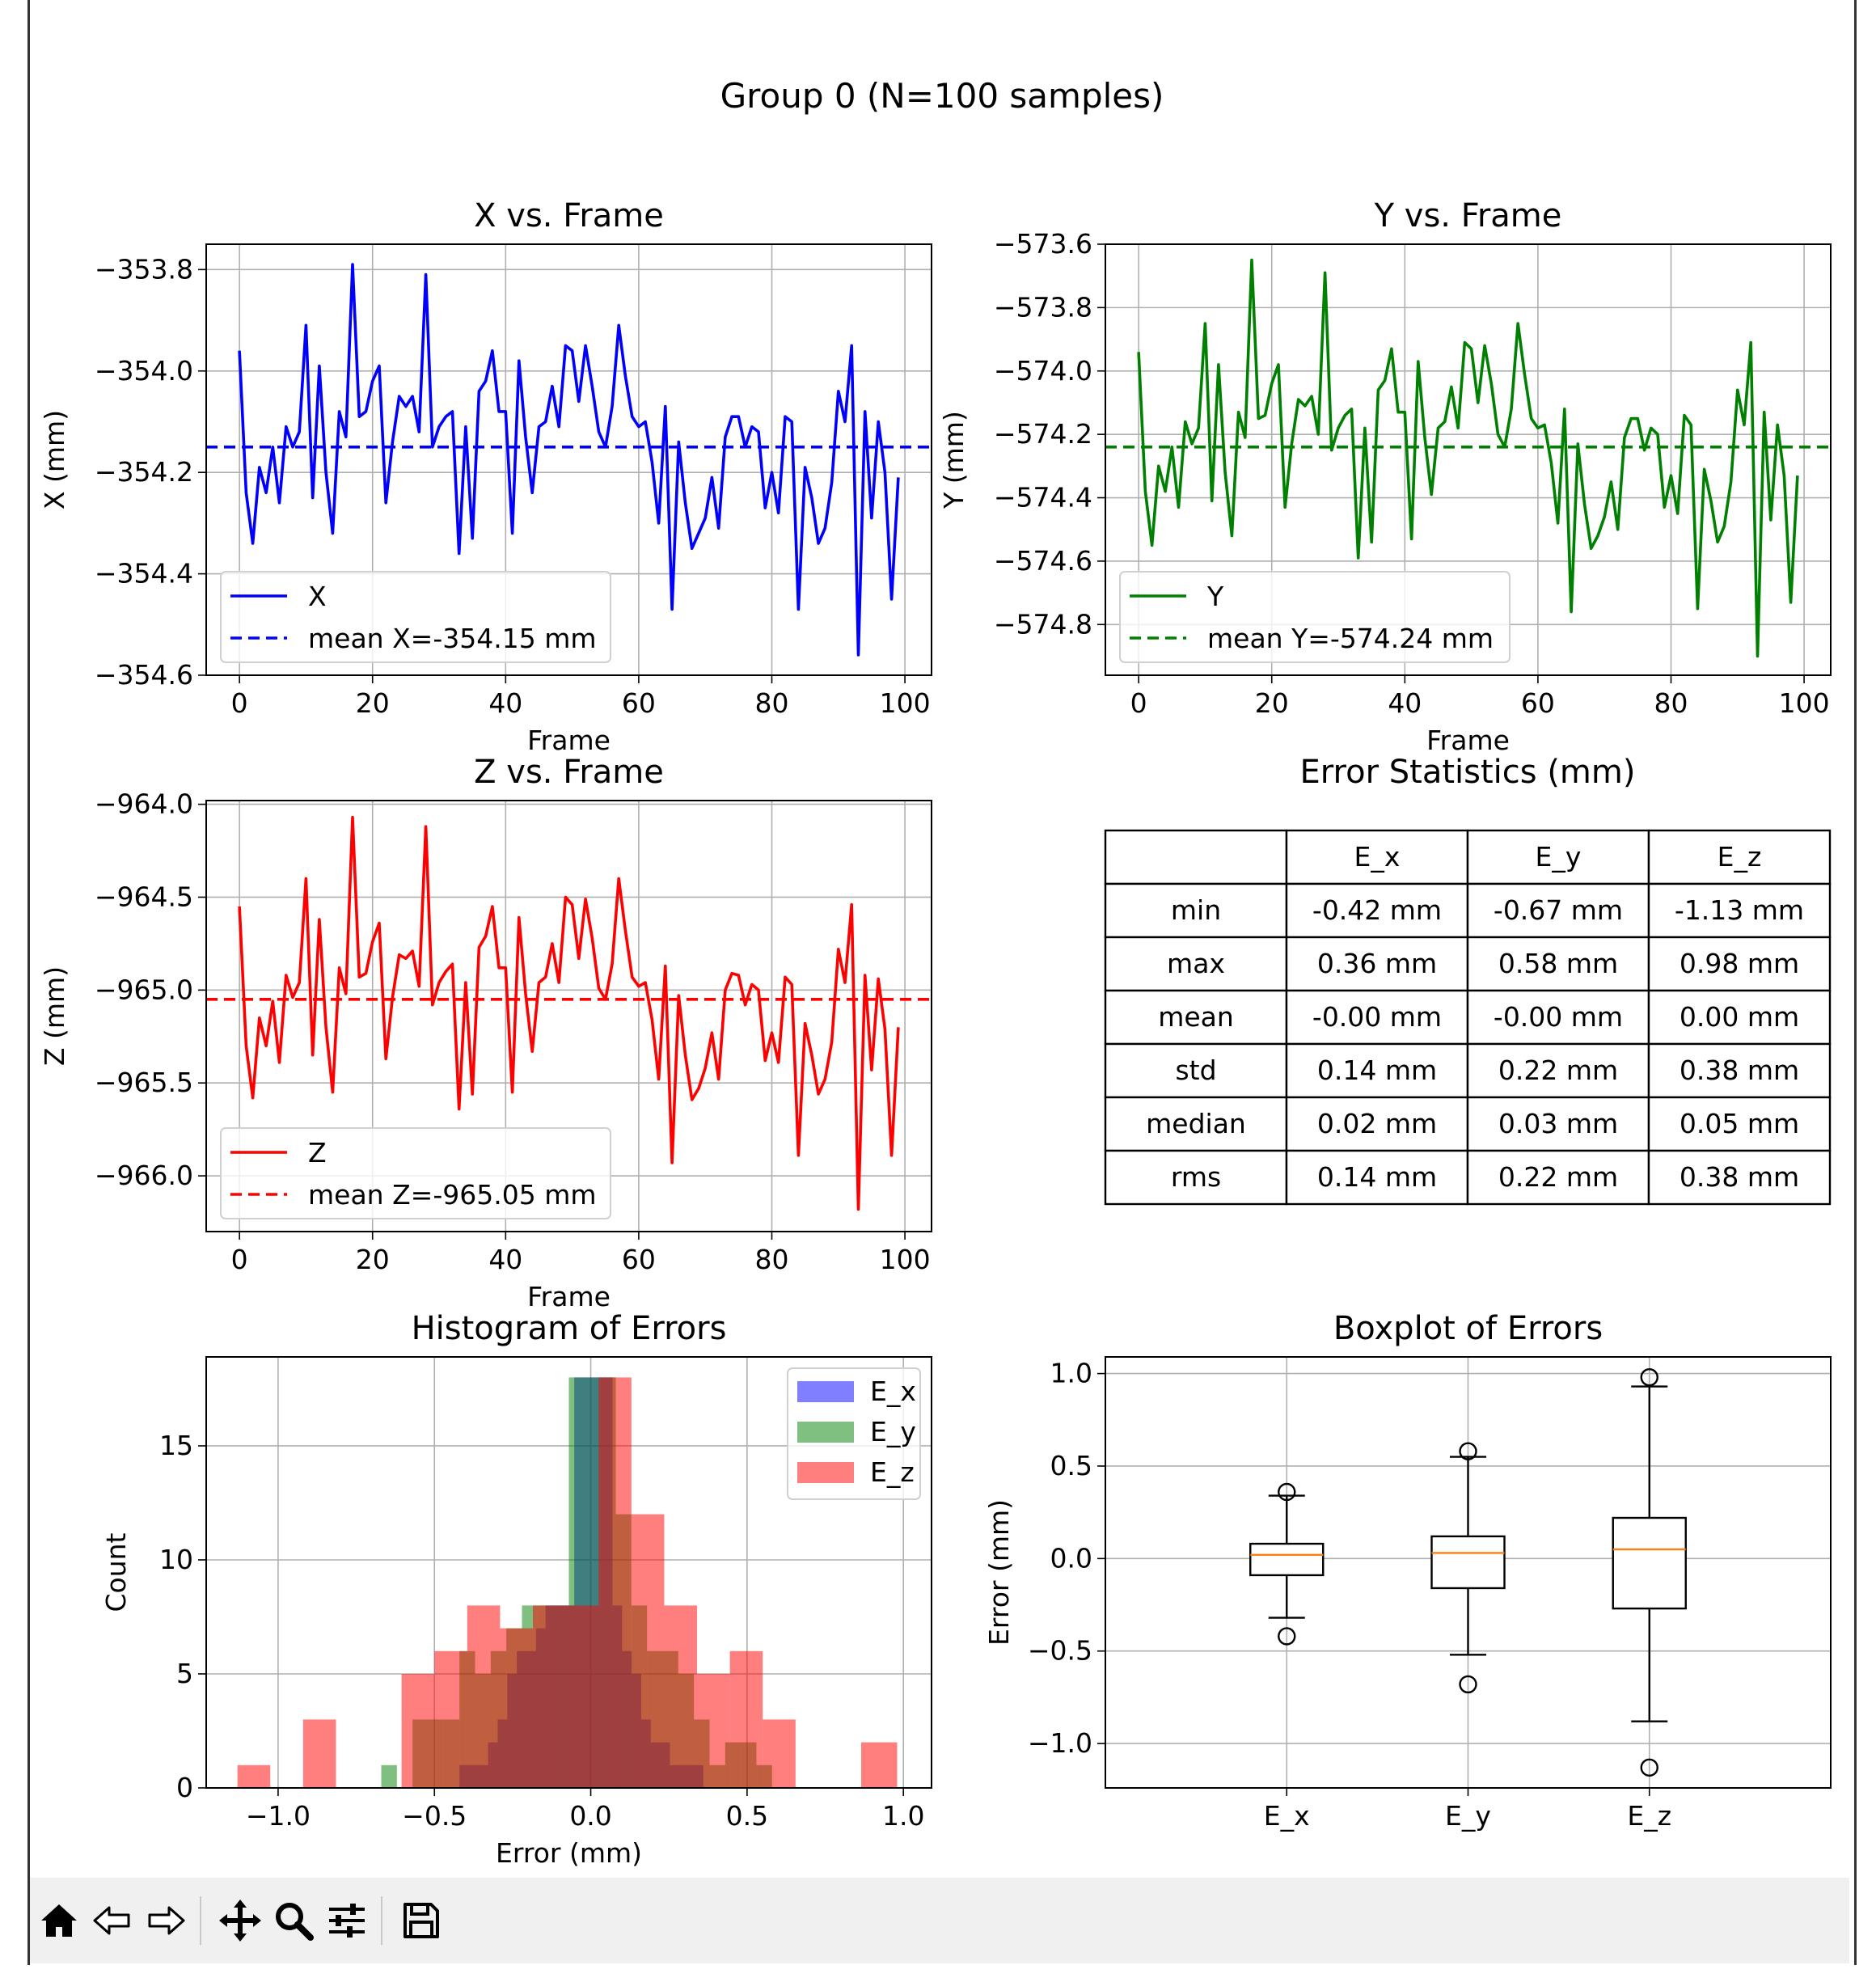  I want to click on zoom-button, so click(294, 1920).